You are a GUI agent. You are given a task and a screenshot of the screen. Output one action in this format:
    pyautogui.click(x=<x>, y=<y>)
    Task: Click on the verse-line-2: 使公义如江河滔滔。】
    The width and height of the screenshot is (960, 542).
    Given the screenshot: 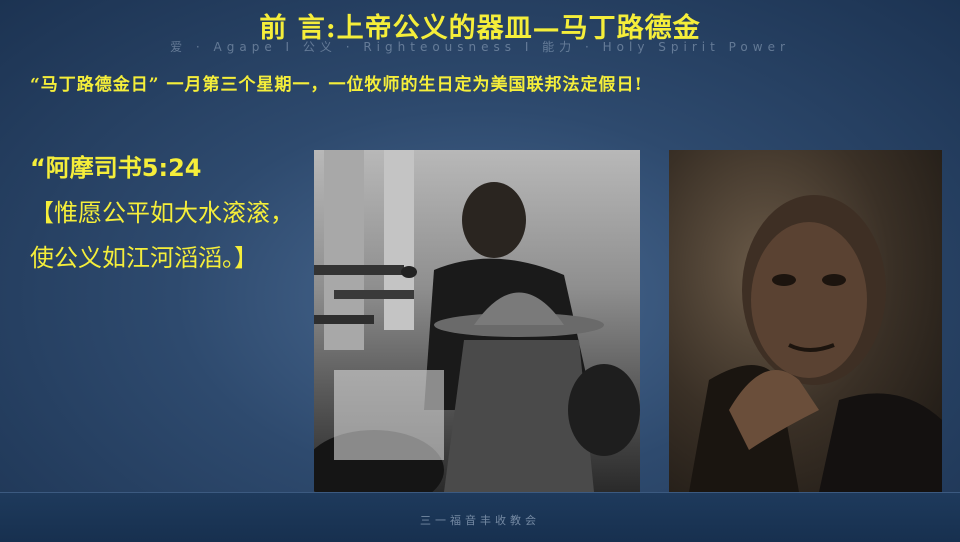 What is the action you would take?
    pyautogui.click(x=144, y=258)
    